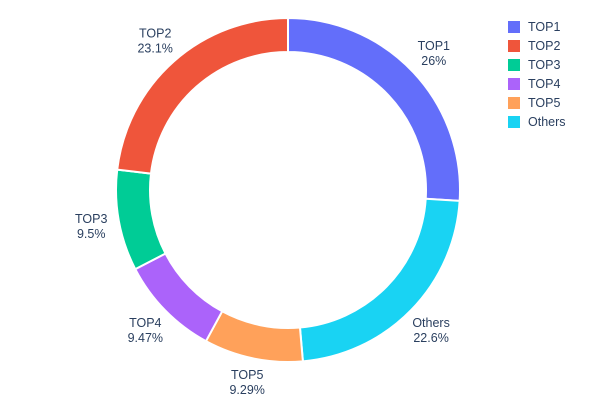 This screenshot has height=400, width=600. Describe the element at coordinates (434, 53) in the screenshot. I see `slice-label-top1: TOP1 26%` at that location.